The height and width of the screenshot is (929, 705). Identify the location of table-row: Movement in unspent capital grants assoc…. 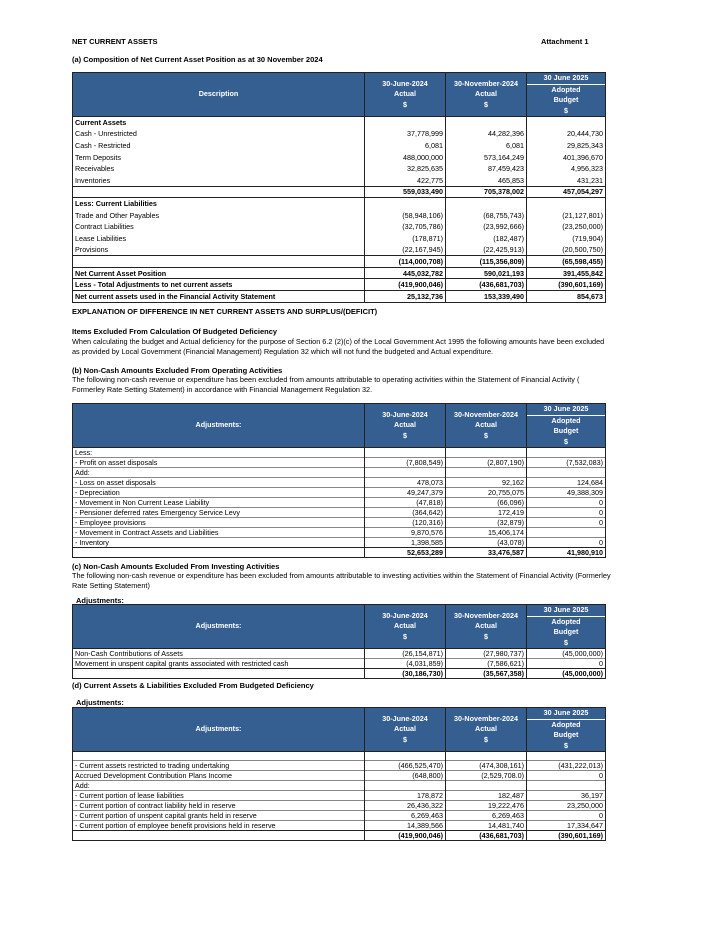
(339, 663).